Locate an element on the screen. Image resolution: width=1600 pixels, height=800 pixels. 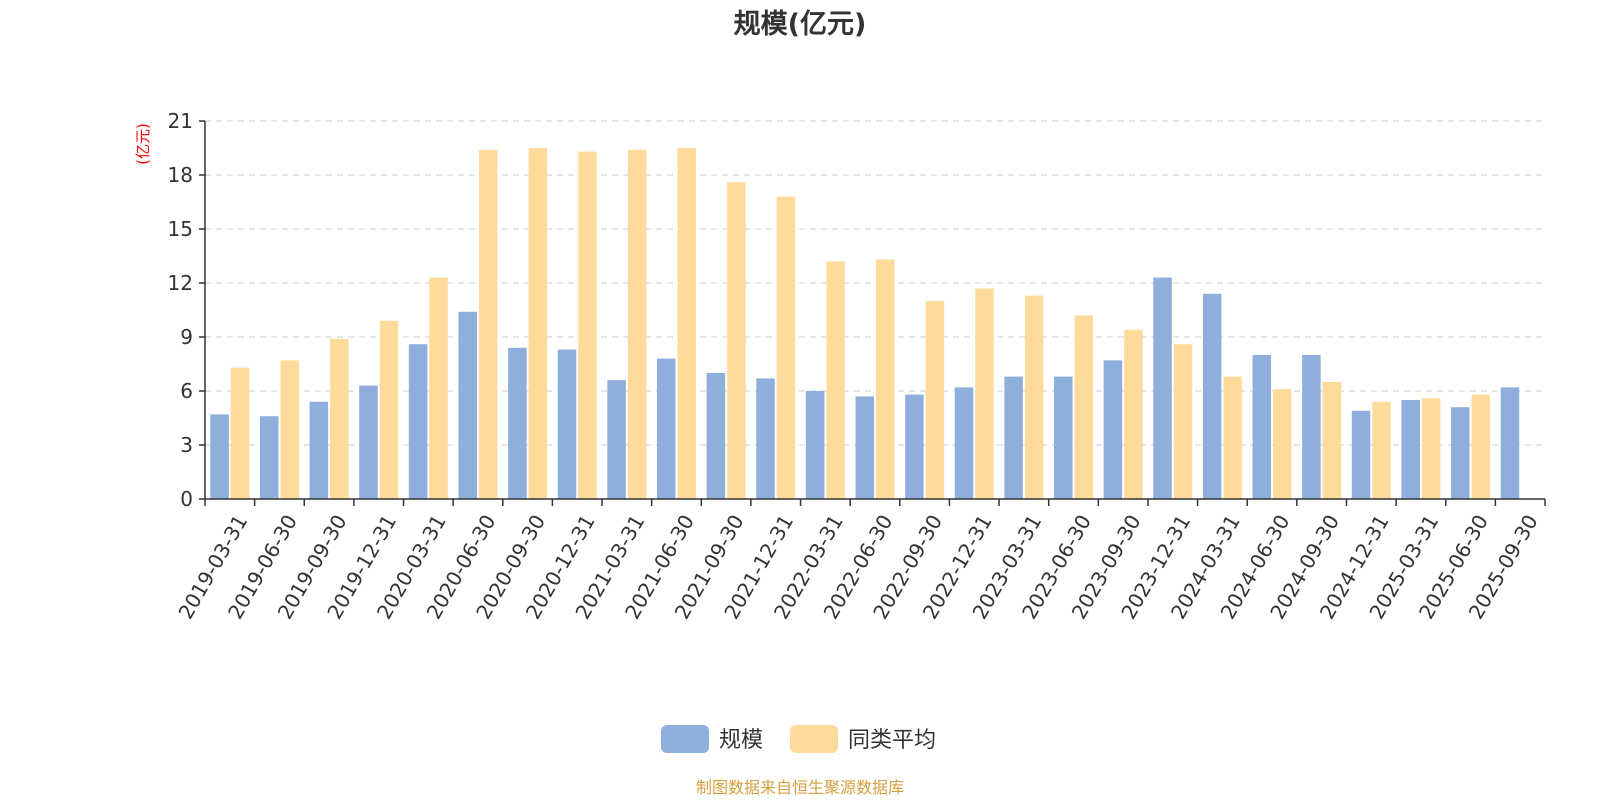
bar-规模-2022-03-31 is located at coordinates (815, 445).